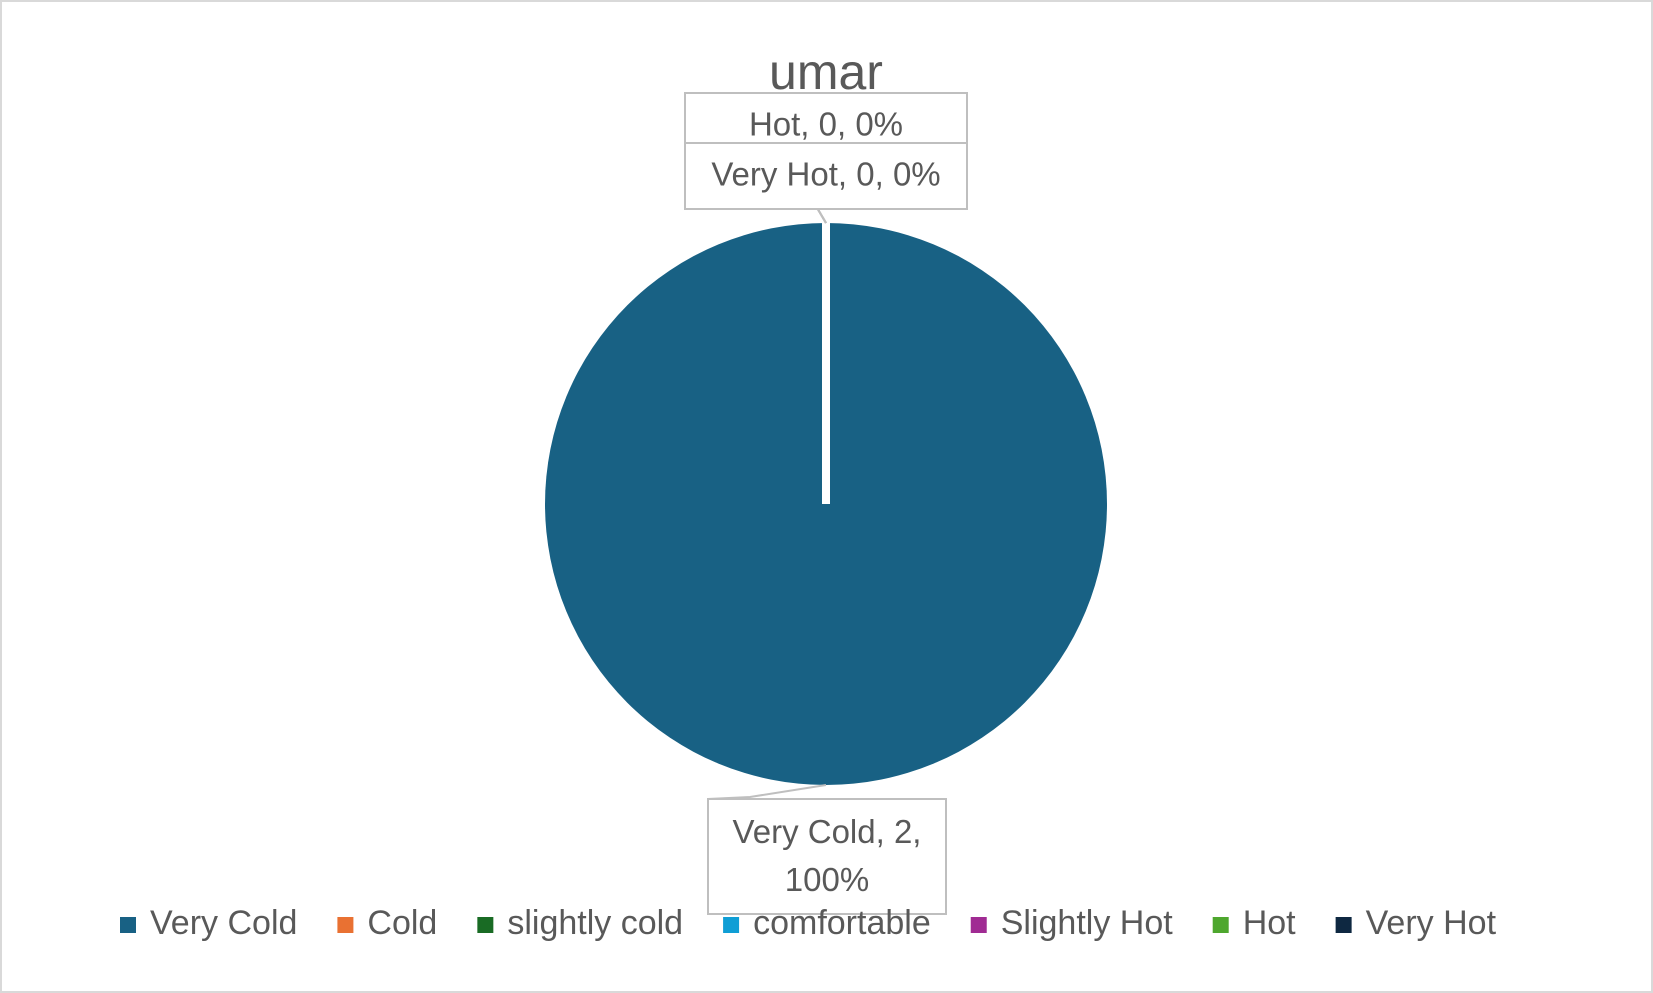  I want to click on legend-label: Very Hot, so click(1431, 923).